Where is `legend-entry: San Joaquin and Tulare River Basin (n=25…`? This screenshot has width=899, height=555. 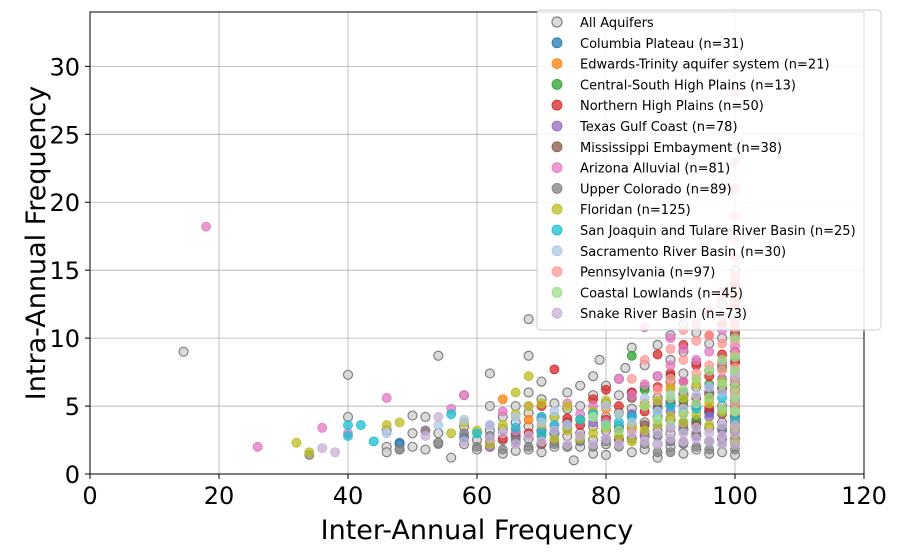
legend-entry: San Joaquin and Tulare River Basin (n=25… is located at coordinates (718, 231).